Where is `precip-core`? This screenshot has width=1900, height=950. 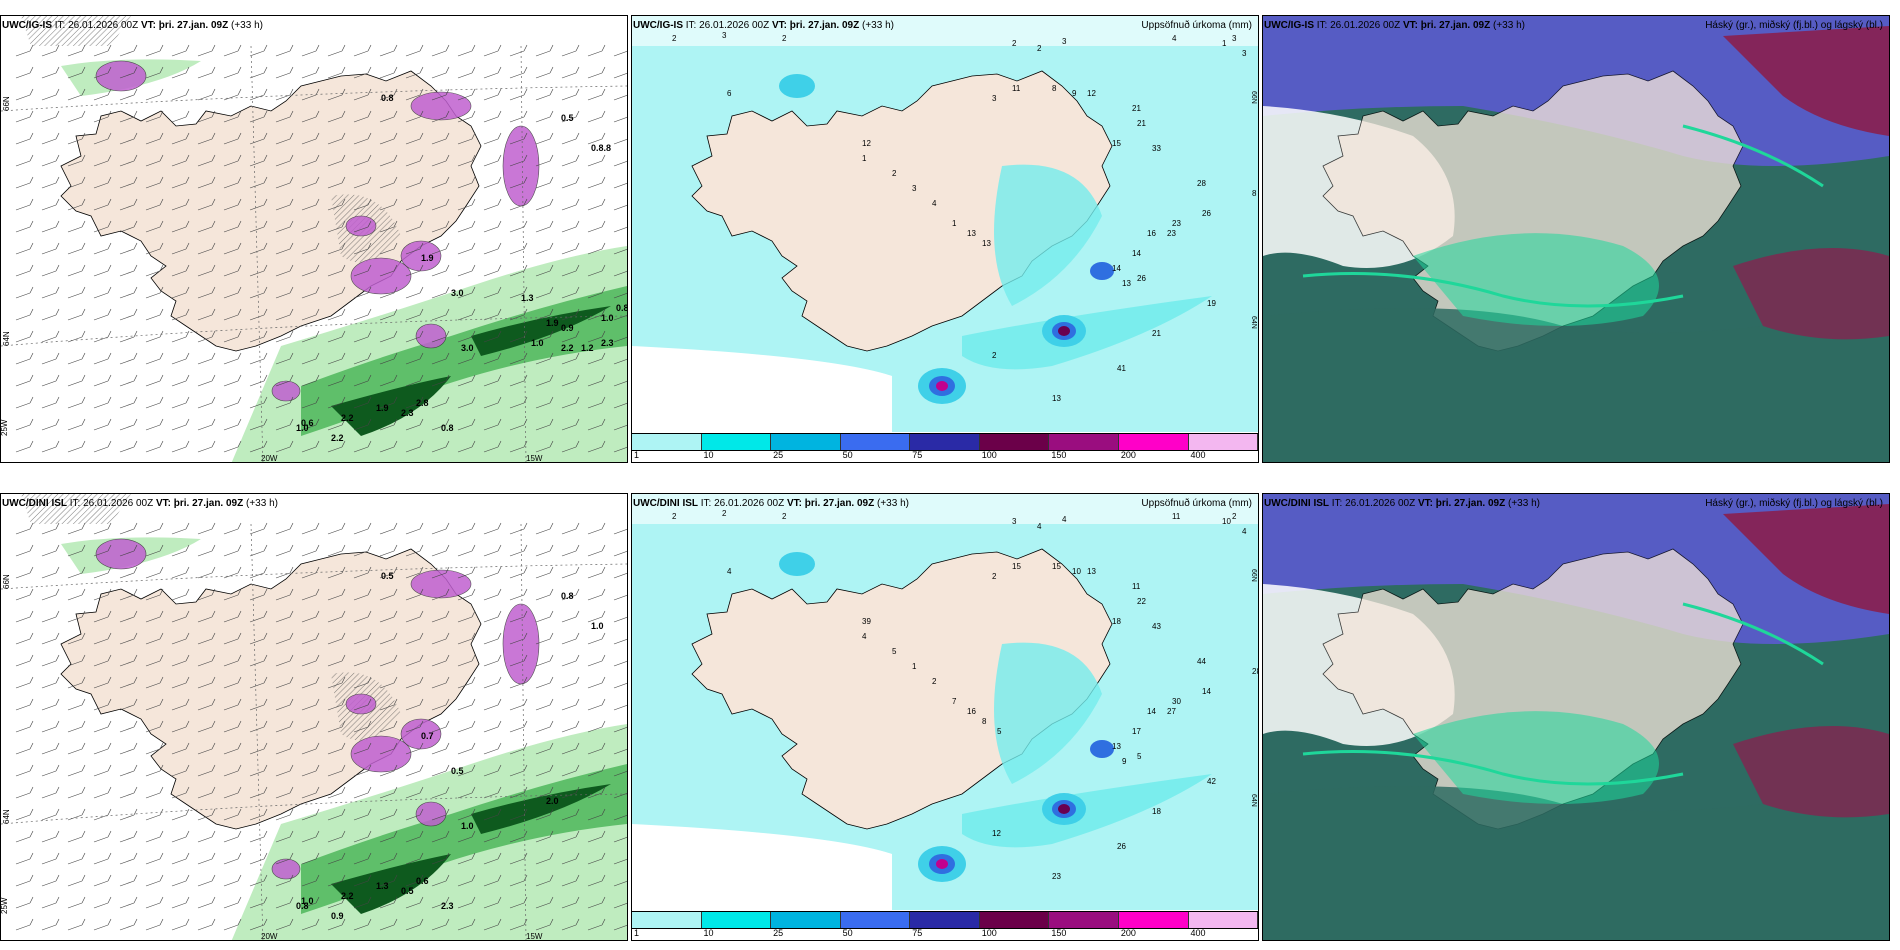 precip-core is located at coordinates (1064, 331).